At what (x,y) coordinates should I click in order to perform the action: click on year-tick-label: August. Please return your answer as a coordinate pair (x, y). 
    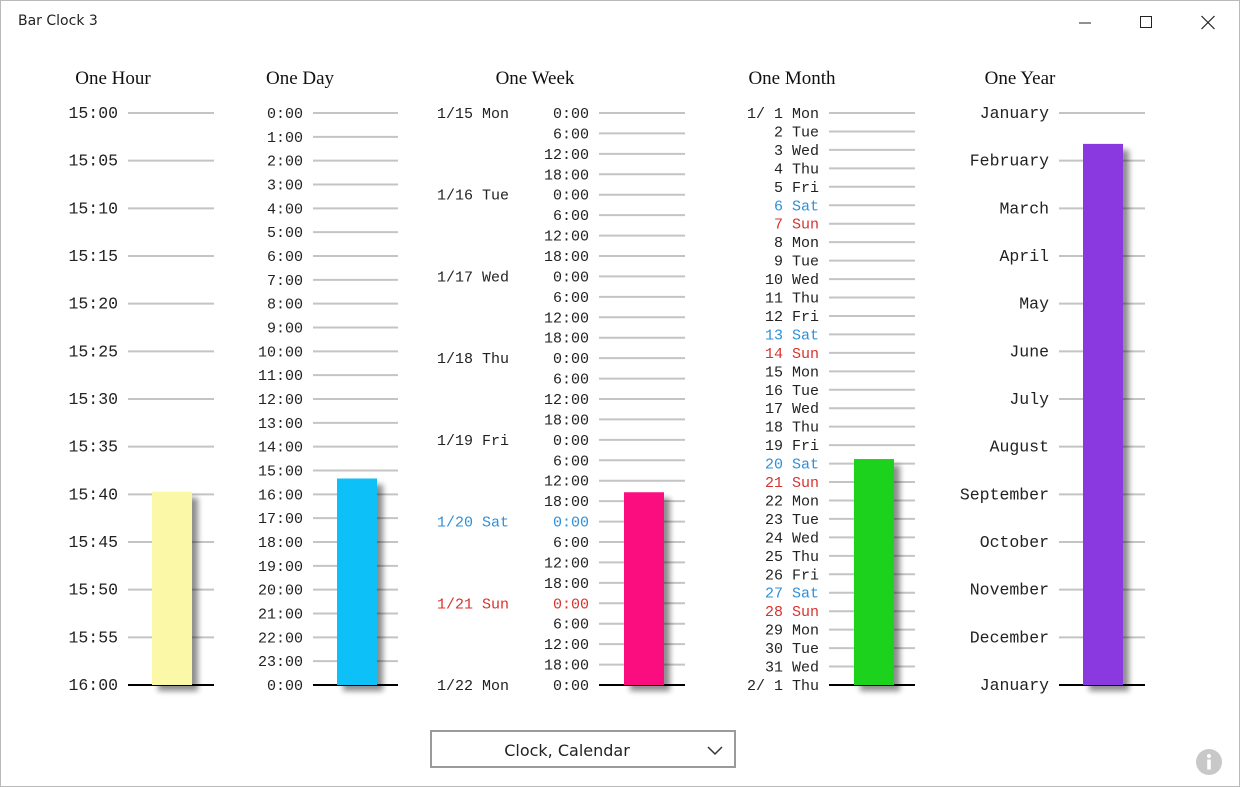
    Looking at the image, I should click on (1019, 447).